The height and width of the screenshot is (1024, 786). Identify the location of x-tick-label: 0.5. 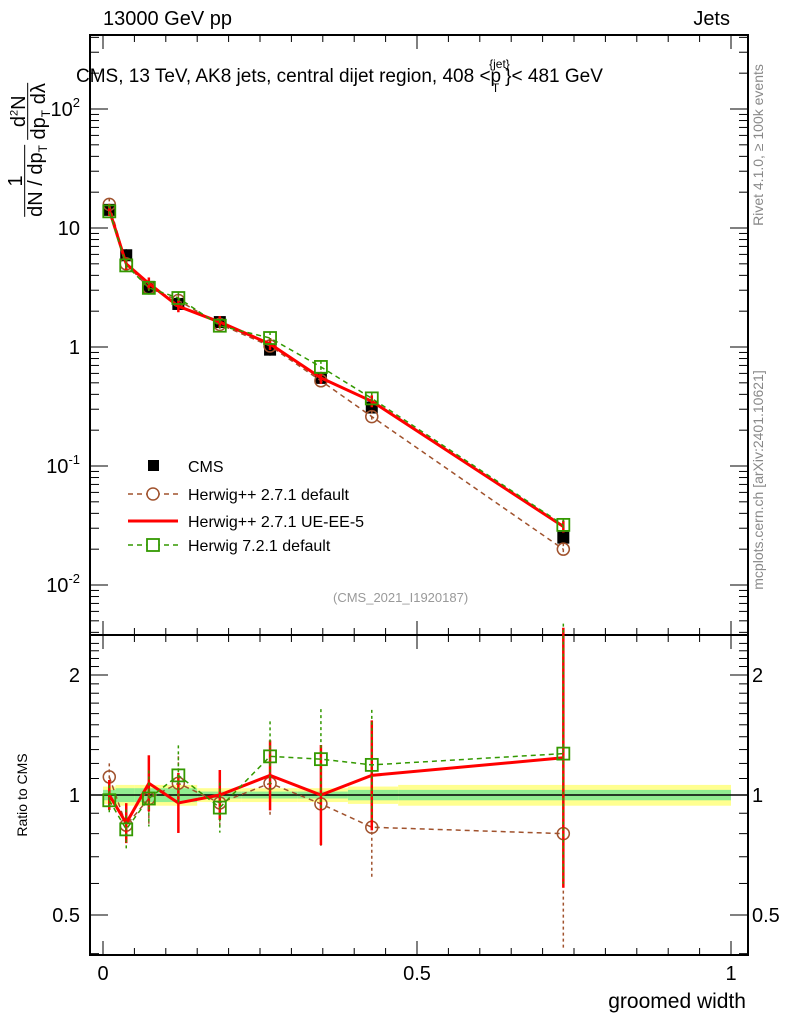
(417, 974).